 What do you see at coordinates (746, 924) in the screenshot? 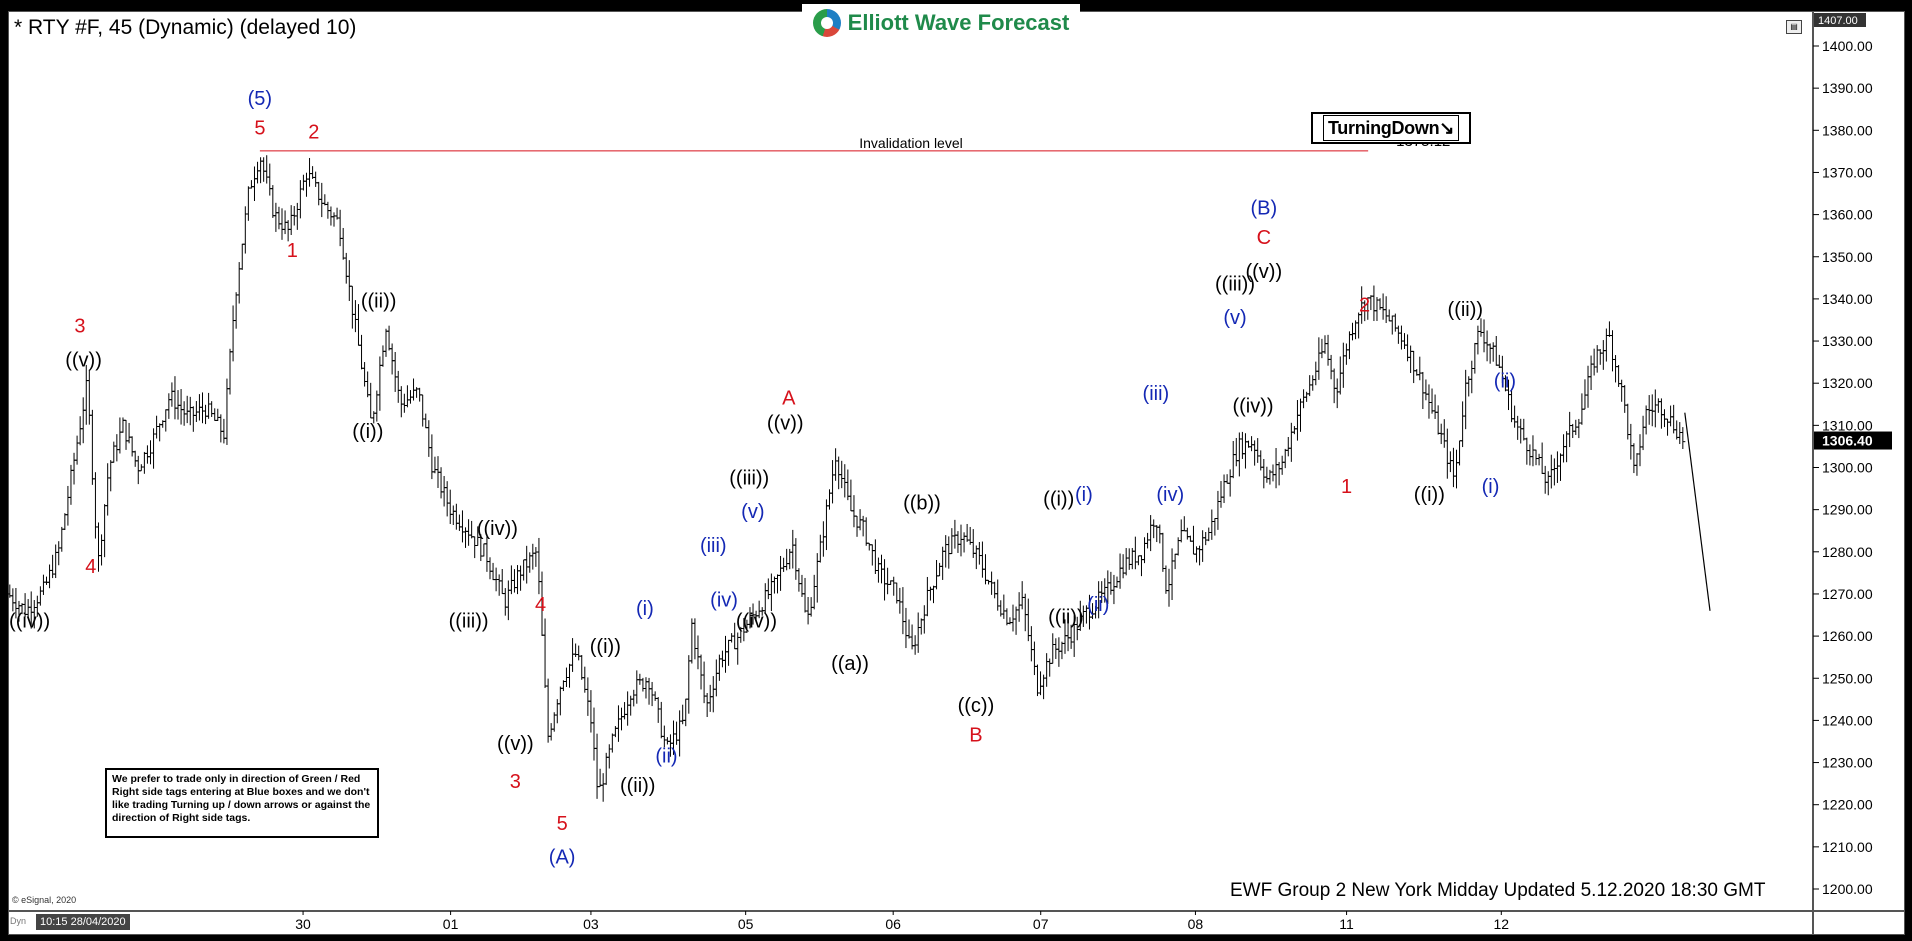
I see `x-tick-label: 05` at bounding box center [746, 924].